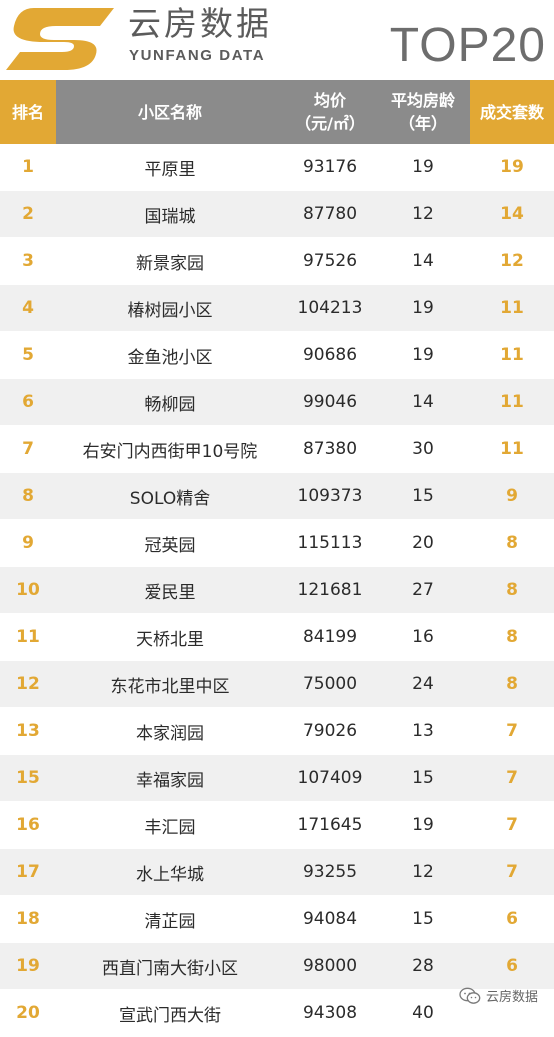 The width and height of the screenshot is (554, 1037). What do you see at coordinates (423, 731) in the screenshot?
I see `age-cell: 13` at bounding box center [423, 731].